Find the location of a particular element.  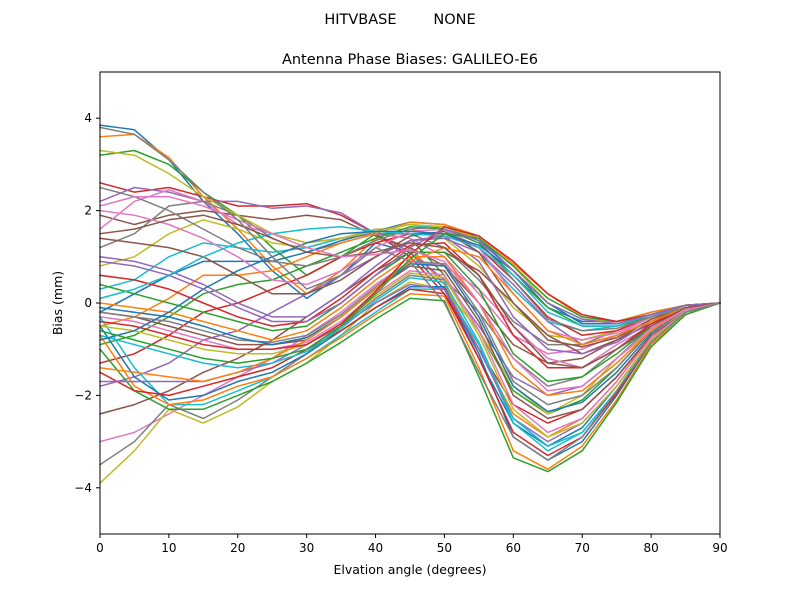

chart-title: Antenna Phase Biases: GALILEO-E6 is located at coordinates (410, 60).